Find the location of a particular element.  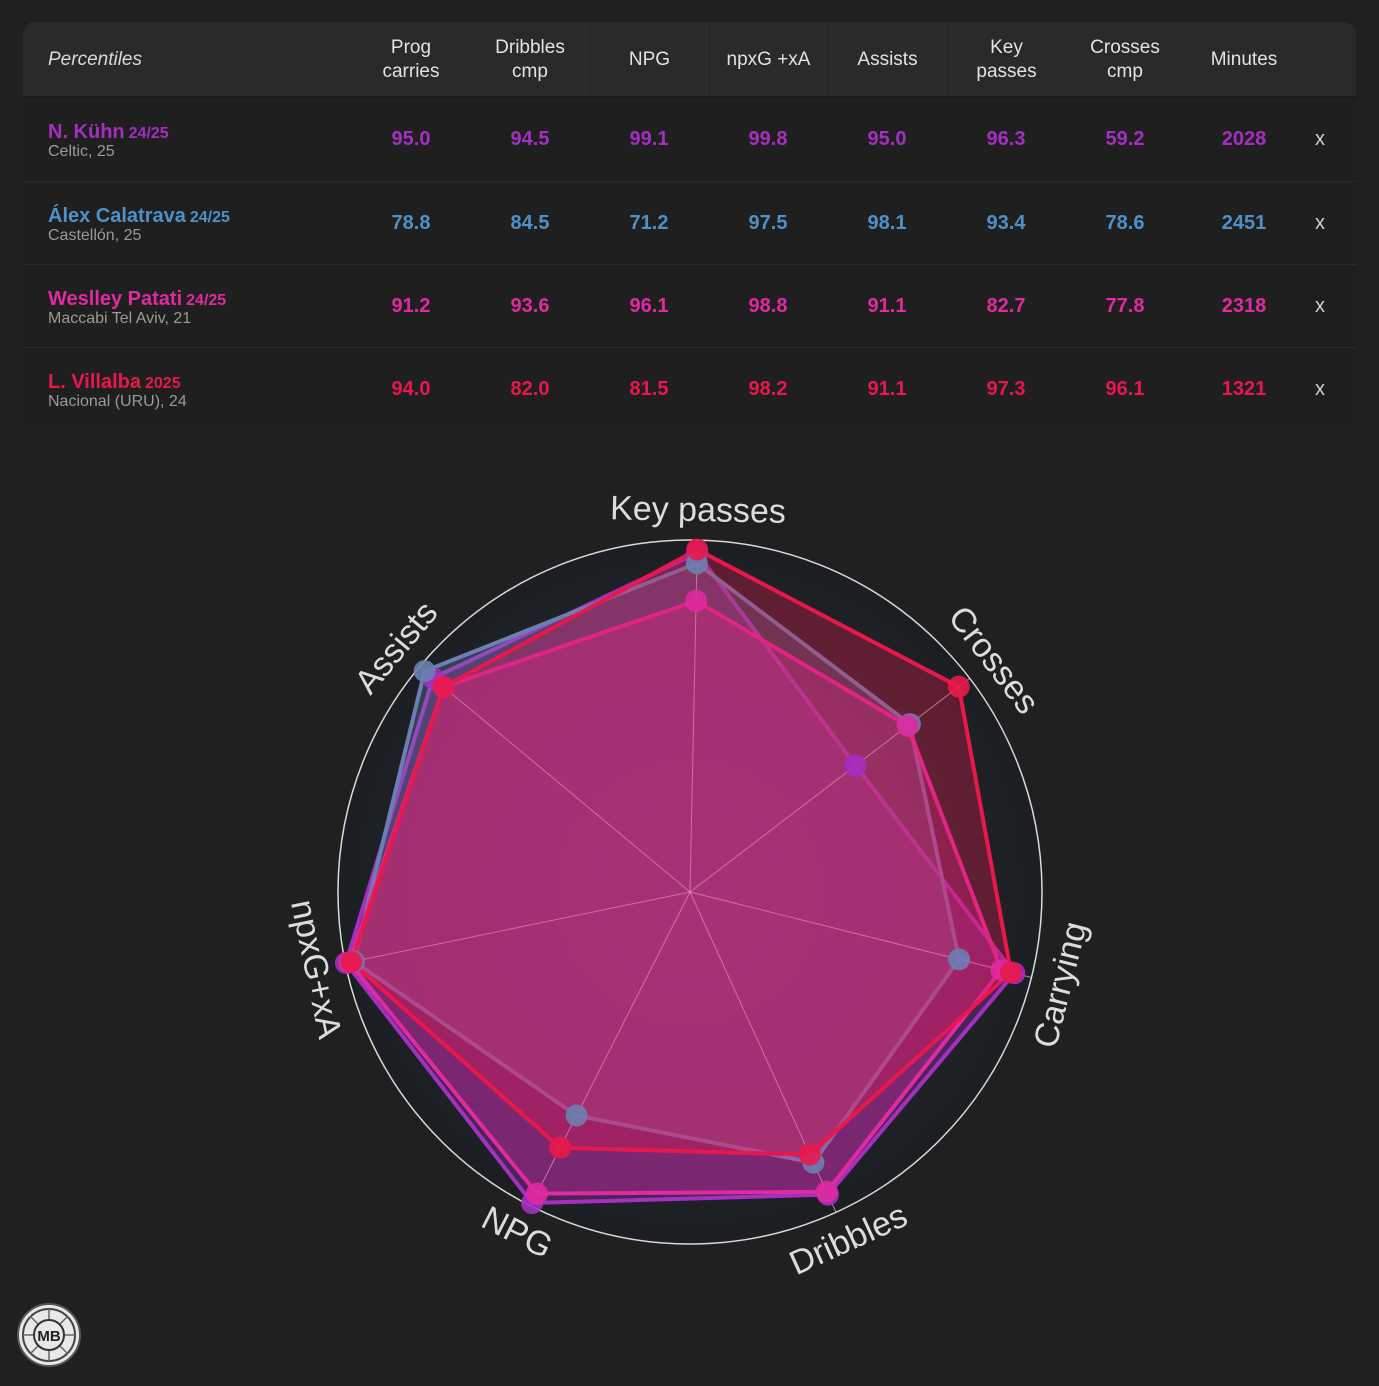

percentile-cell: 78.8 is located at coordinates (411, 223).